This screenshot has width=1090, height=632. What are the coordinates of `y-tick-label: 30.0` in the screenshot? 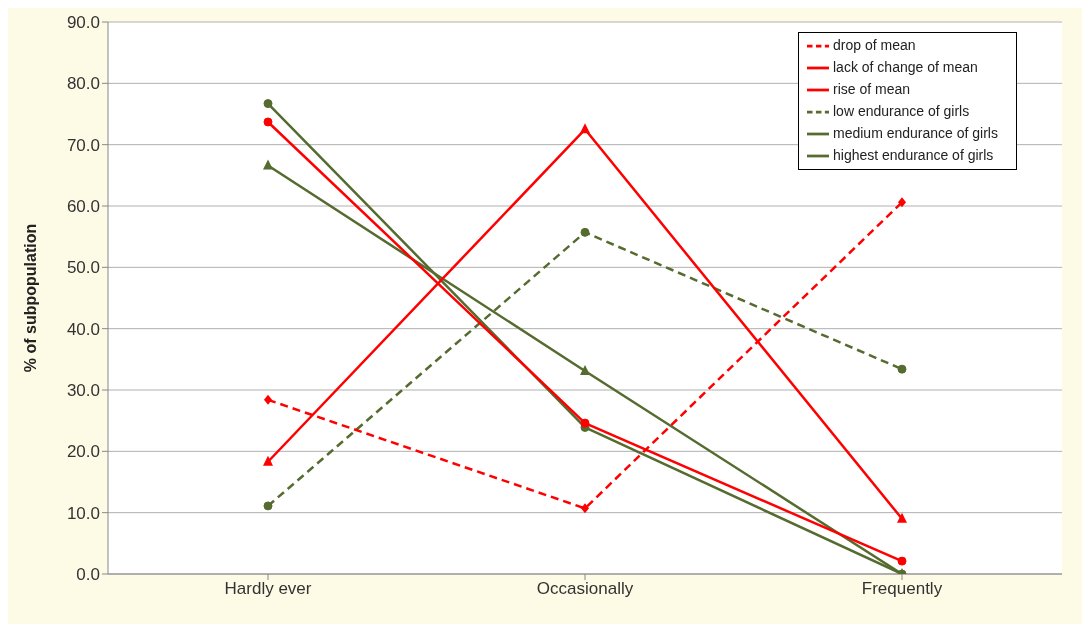 It's located at (83, 391).